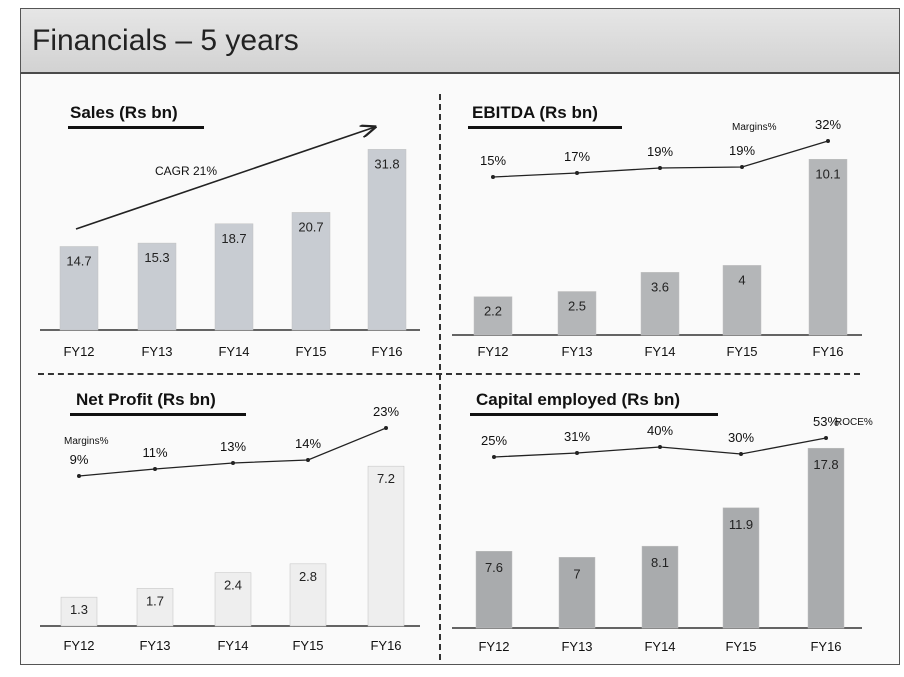 This screenshot has width=904, height=677. I want to click on ebitda-bar-fy14, so click(660, 304).